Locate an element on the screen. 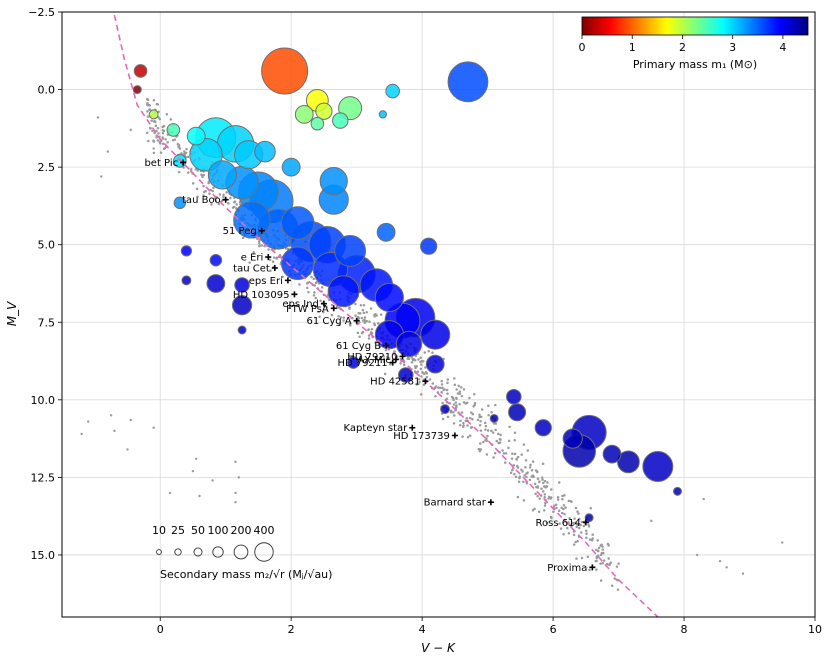 Image resolution: width=831 pixels, height=662 pixels. x-axis-label: V − K is located at coordinates (438, 648).